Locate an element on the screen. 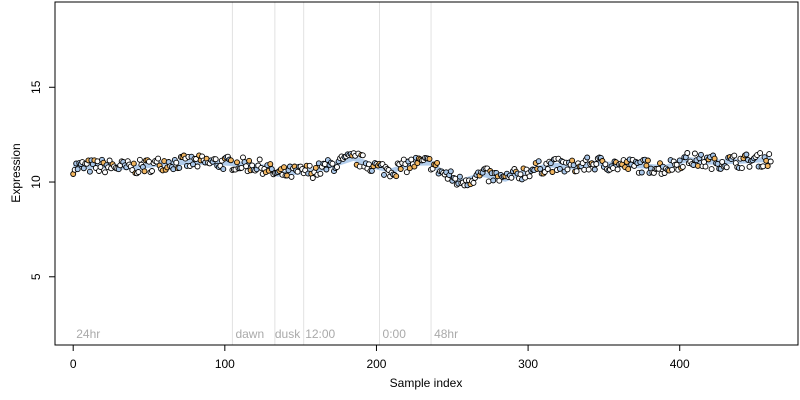  x-tick-label: 200 is located at coordinates (376, 364).